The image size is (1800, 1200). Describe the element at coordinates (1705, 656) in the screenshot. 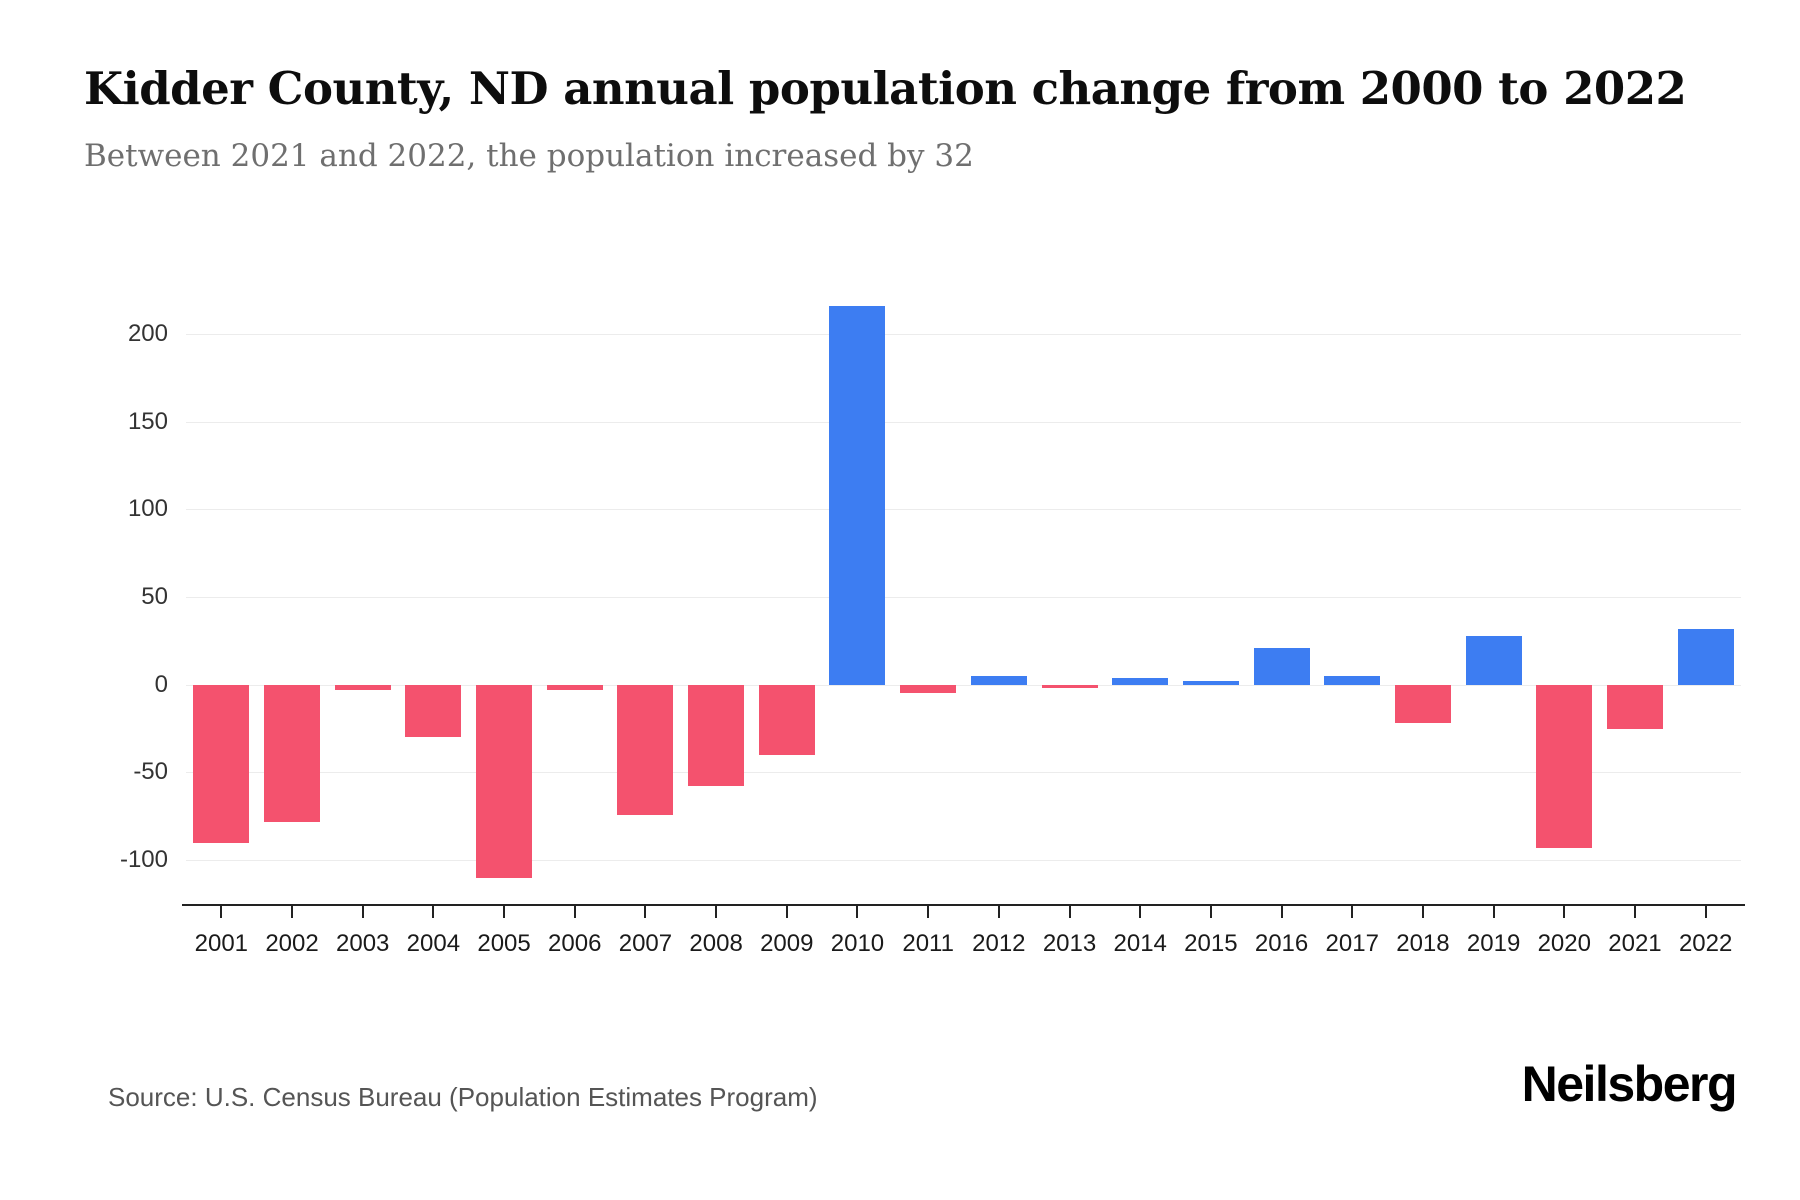

I see `bar-2022` at that location.